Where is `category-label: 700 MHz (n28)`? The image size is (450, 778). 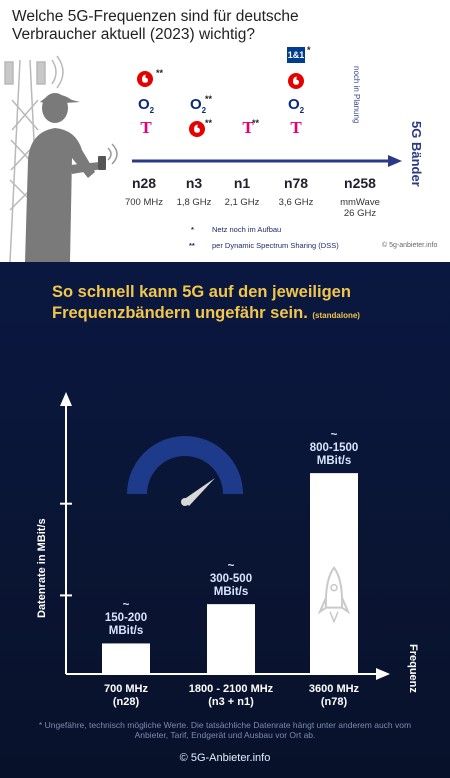 category-label: 700 MHz (n28) is located at coordinates (126, 695).